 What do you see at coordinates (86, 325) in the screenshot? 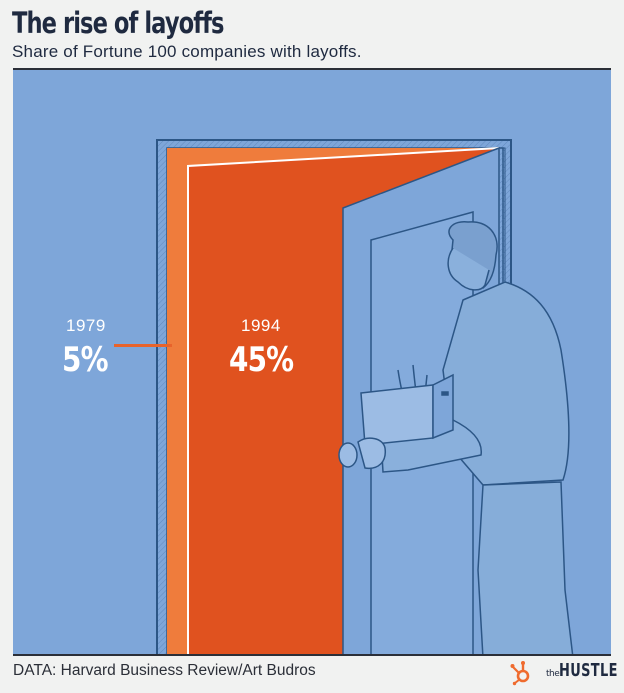
I see `label-1979-year: 1979` at bounding box center [86, 325].